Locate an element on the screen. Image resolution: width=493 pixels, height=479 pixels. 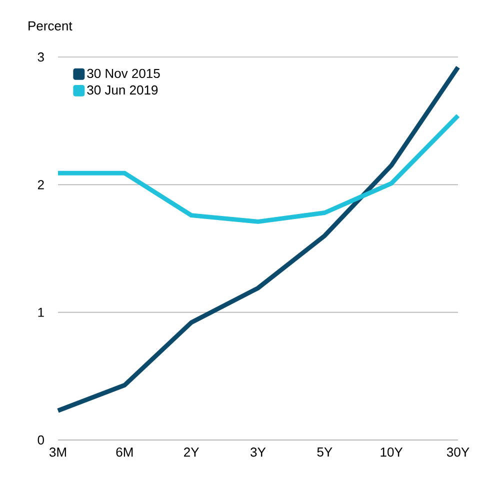
x-tick-label: 5Y is located at coordinates (324, 452).